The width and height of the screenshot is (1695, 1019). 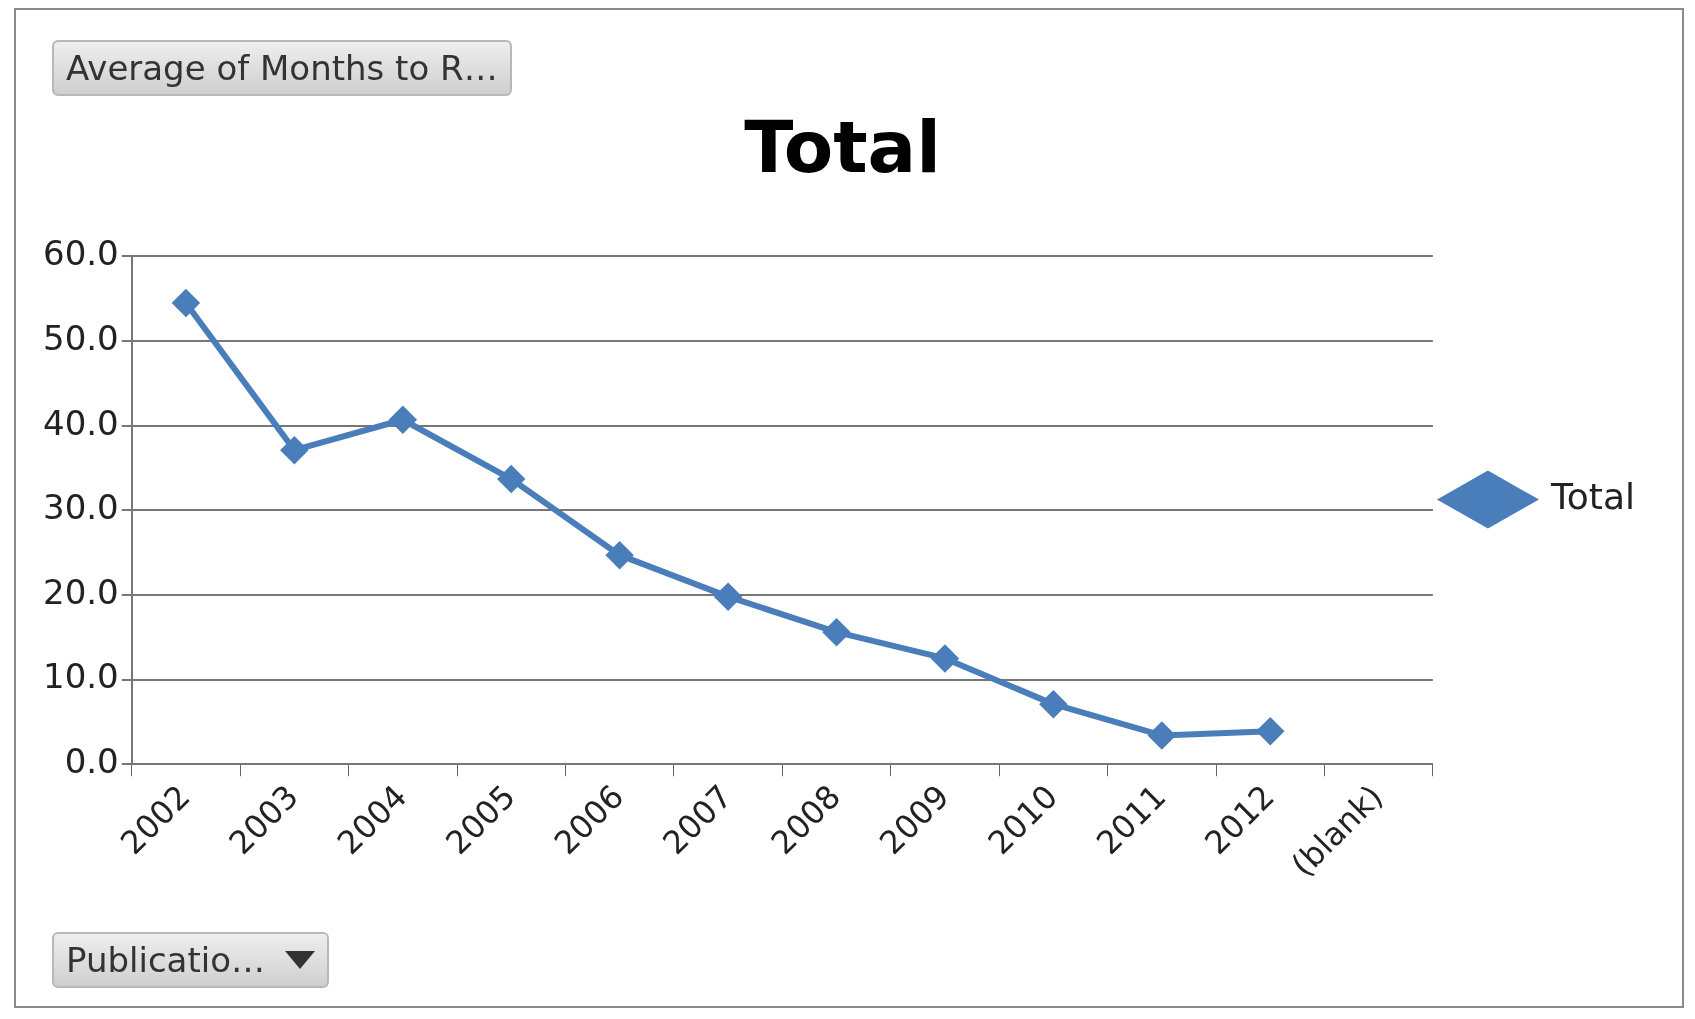 What do you see at coordinates (81, 591) in the screenshot?
I see `y-tick-label: 20.0` at bounding box center [81, 591].